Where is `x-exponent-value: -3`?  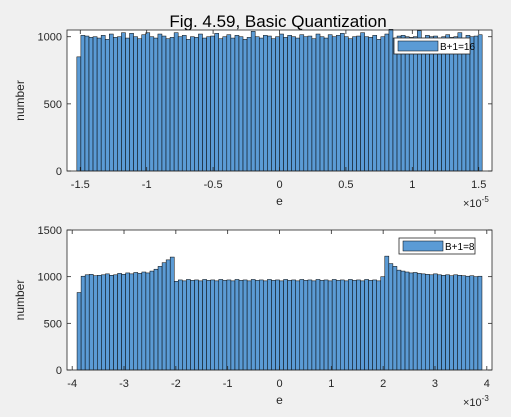
x-exponent-value: -3 is located at coordinates (486, 398).